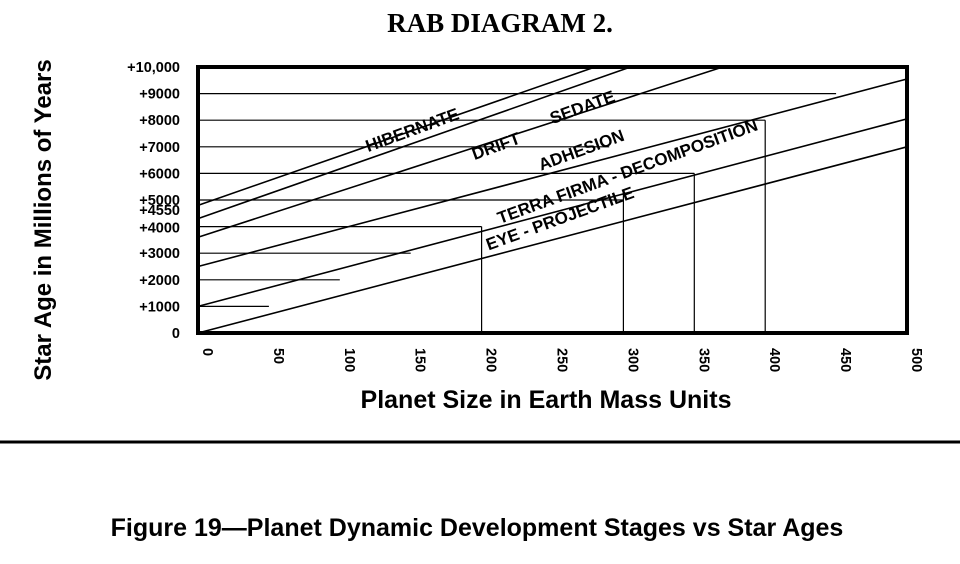  What do you see at coordinates (159, 211) in the screenshot?
I see `y-tick-label: +4550` at bounding box center [159, 211].